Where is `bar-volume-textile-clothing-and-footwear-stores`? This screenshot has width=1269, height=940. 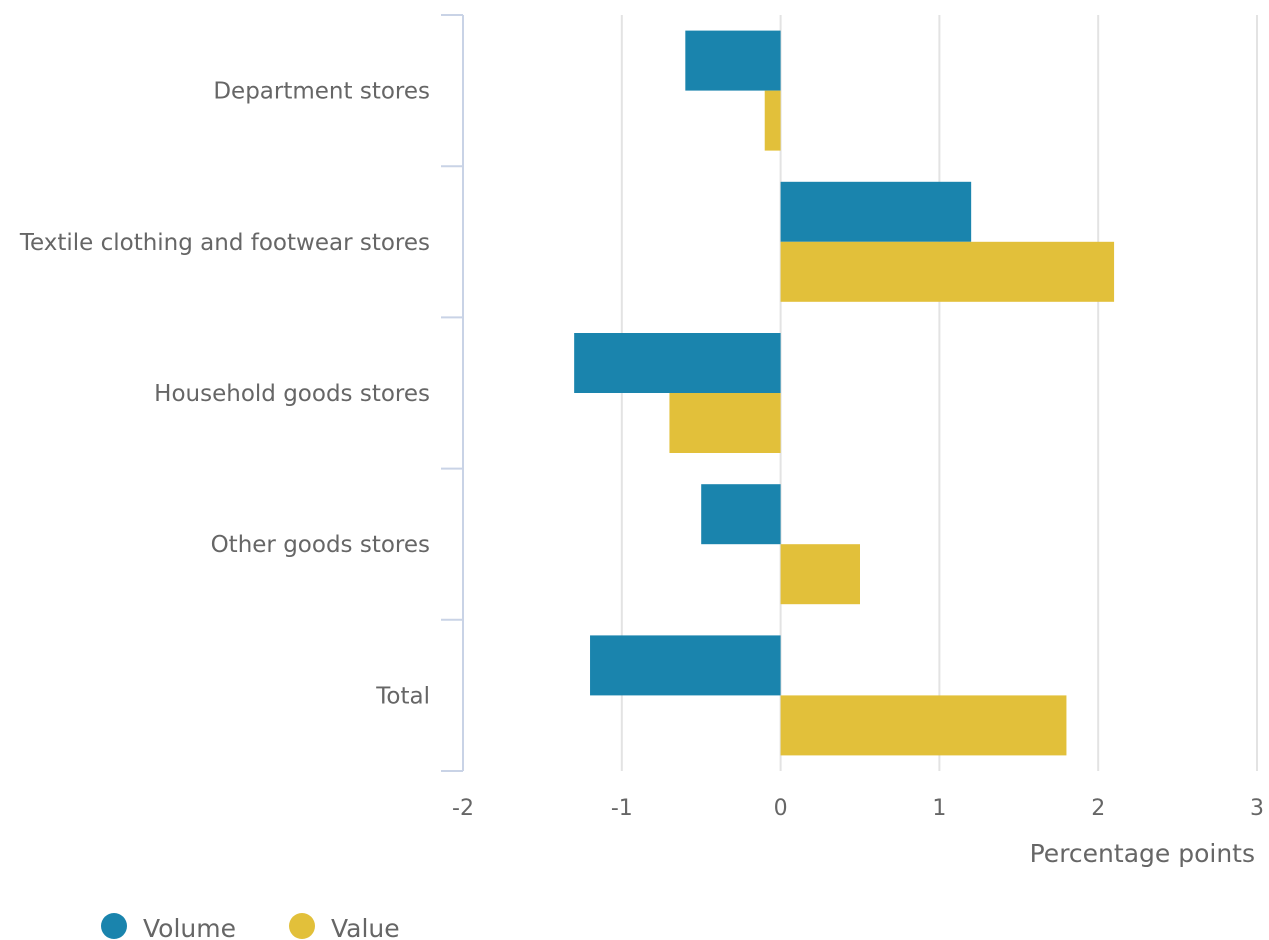 bar-volume-textile-clothing-and-footwear-stores is located at coordinates (876, 211).